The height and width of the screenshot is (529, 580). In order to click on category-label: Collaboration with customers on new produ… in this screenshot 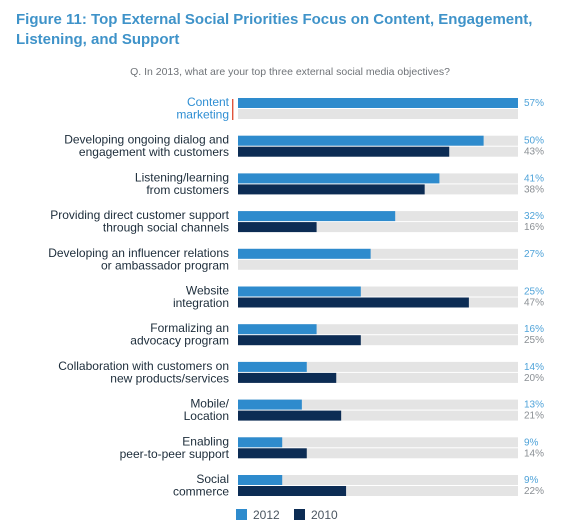, I will do `click(143, 372)`.